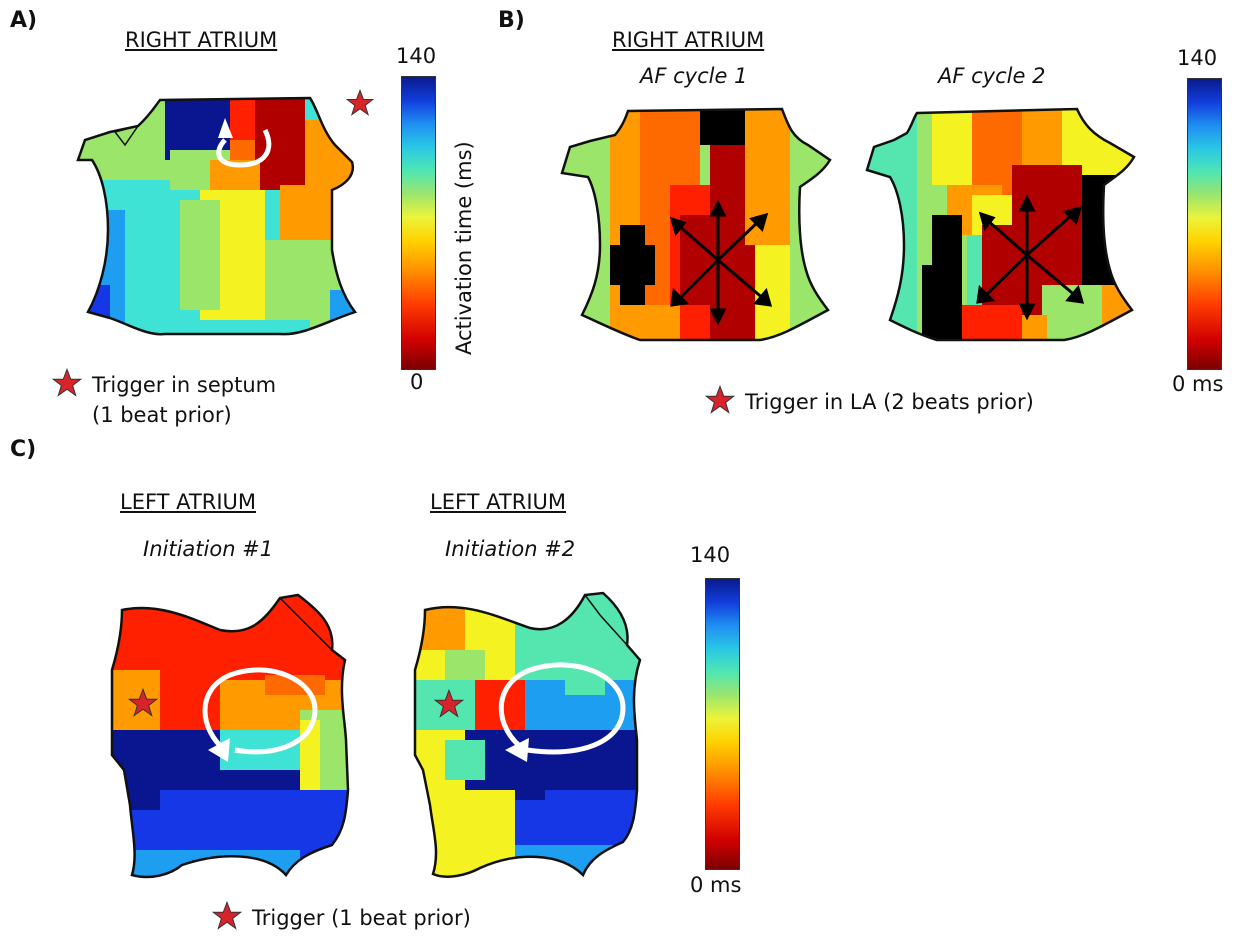 This screenshot has height=941, width=1249. I want to click on panel-b-legend-line1: Trigger in LA (2 beats prior), so click(889, 402).